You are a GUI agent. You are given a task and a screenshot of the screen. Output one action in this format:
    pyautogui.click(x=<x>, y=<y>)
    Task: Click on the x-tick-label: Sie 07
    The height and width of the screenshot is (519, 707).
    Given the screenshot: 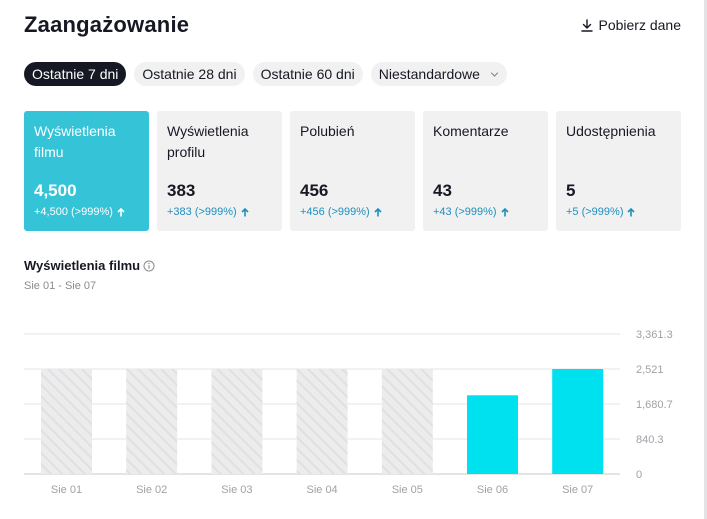 What is the action you would take?
    pyautogui.click(x=577, y=490)
    